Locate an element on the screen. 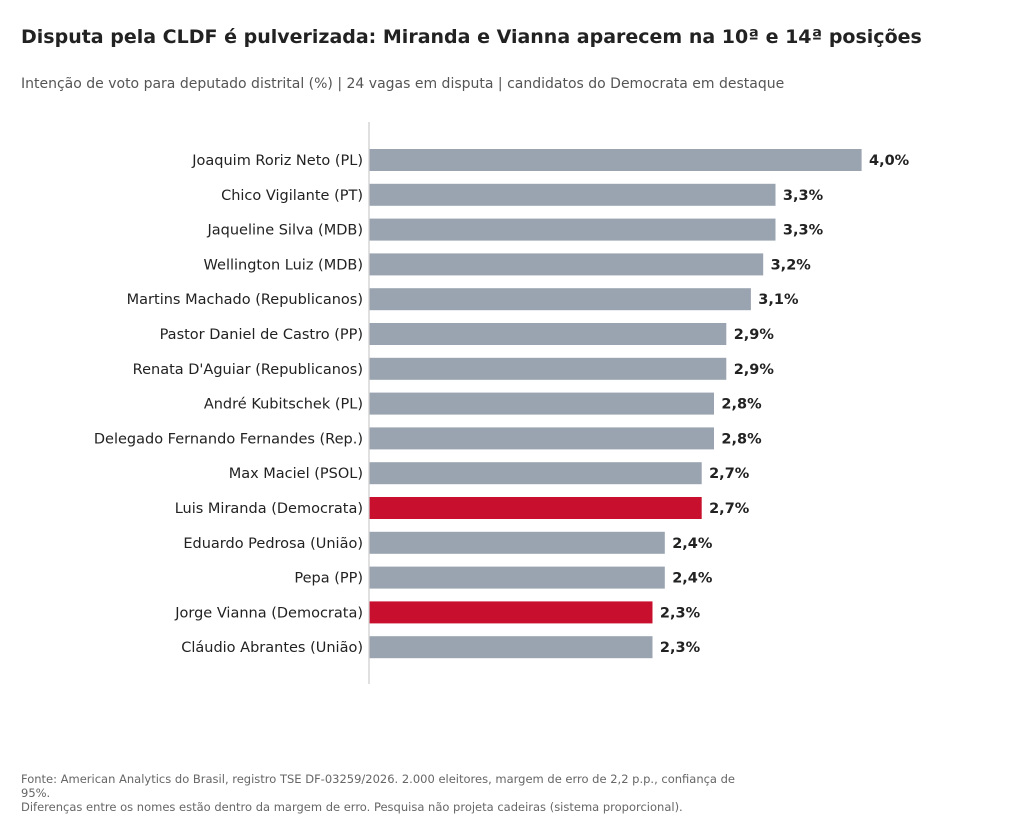 Image resolution: width=1024 pixels, height=823 pixels. category-label: André Kubitschek (PL) is located at coordinates (283, 405).